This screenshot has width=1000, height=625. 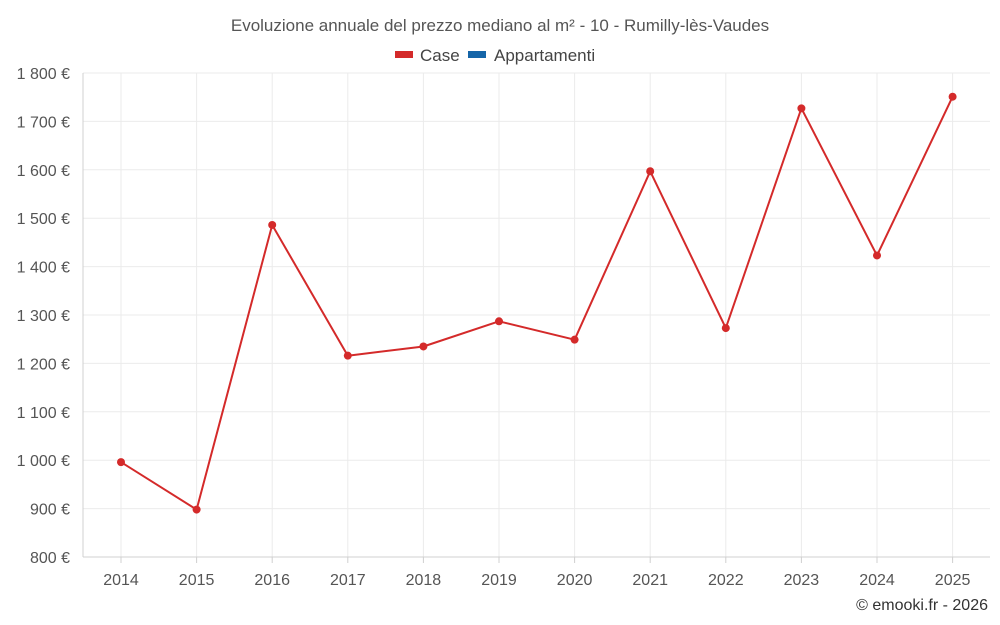 I want to click on y-tick-label: 1 200 €, so click(x=43, y=364).